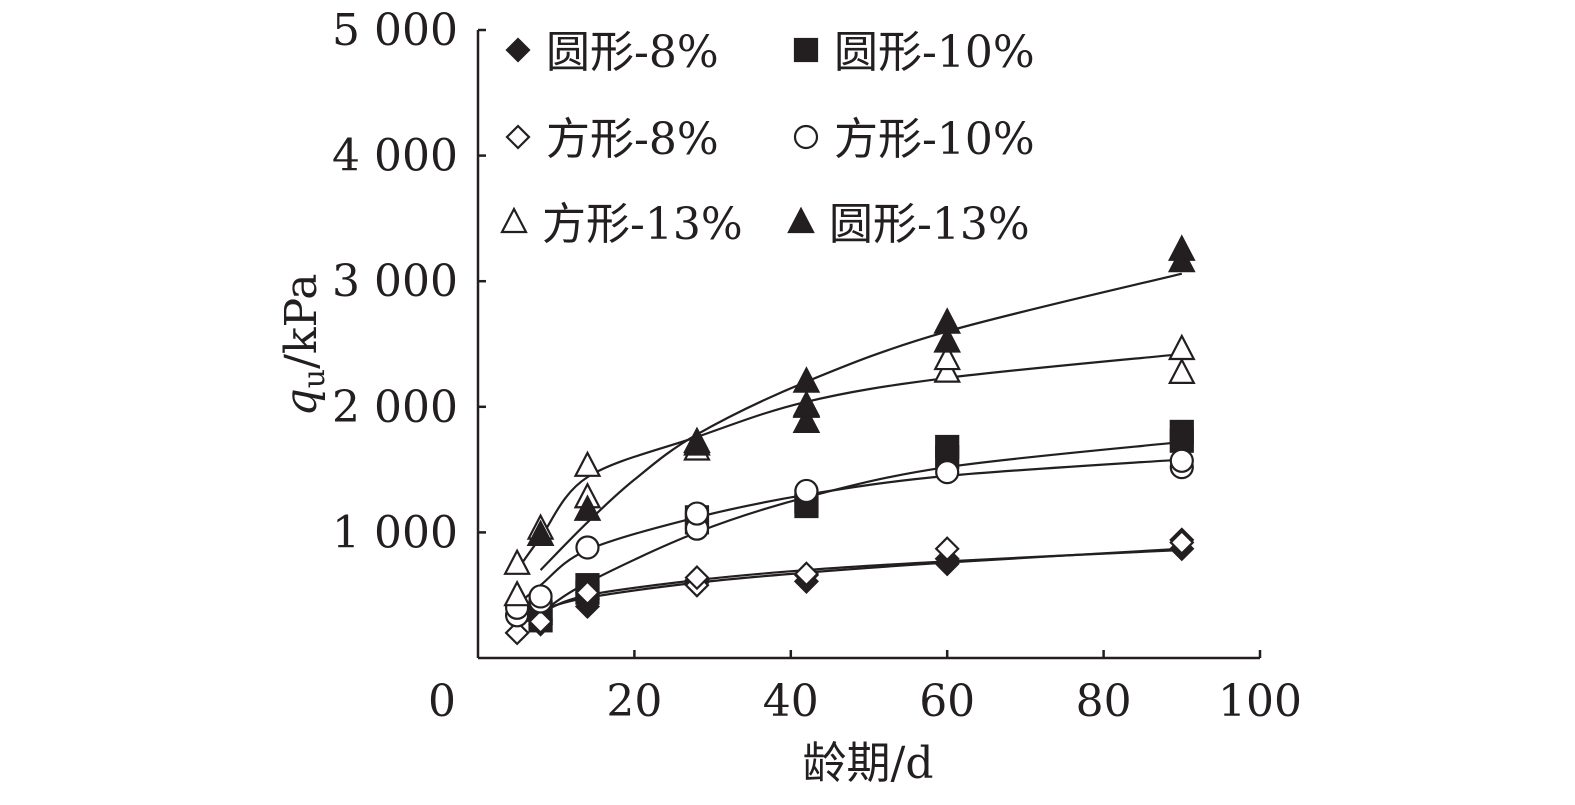  I want to click on legend-label: 圆形-13%, so click(929, 224).